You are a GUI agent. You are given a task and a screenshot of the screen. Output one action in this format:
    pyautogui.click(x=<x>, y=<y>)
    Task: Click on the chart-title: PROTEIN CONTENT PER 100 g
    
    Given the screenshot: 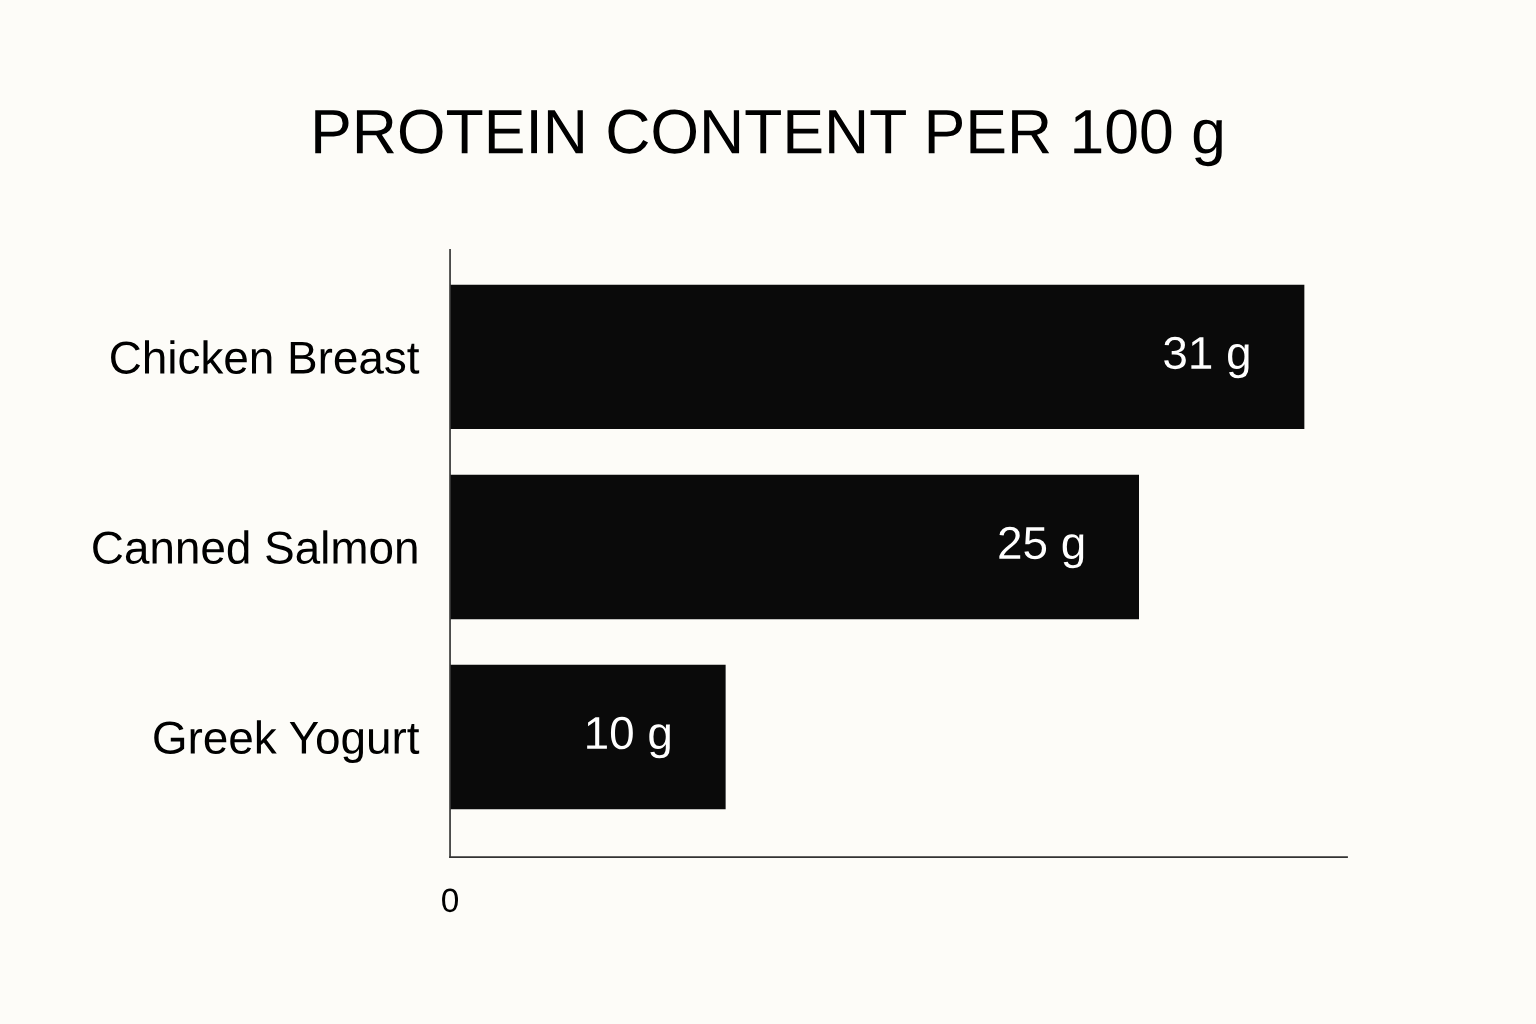 What is the action you would take?
    pyautogui.click(x=768, y=138)
    